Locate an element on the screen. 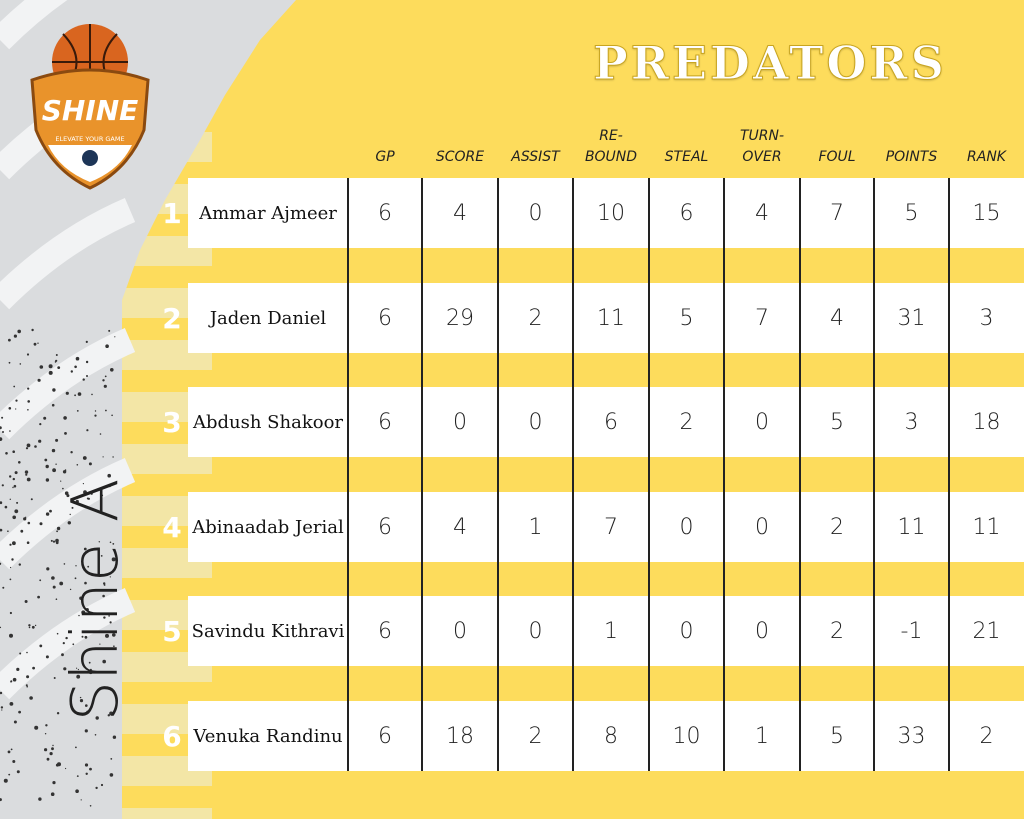  player-name: Venuka Randinu is located at coordinates (268, 736).